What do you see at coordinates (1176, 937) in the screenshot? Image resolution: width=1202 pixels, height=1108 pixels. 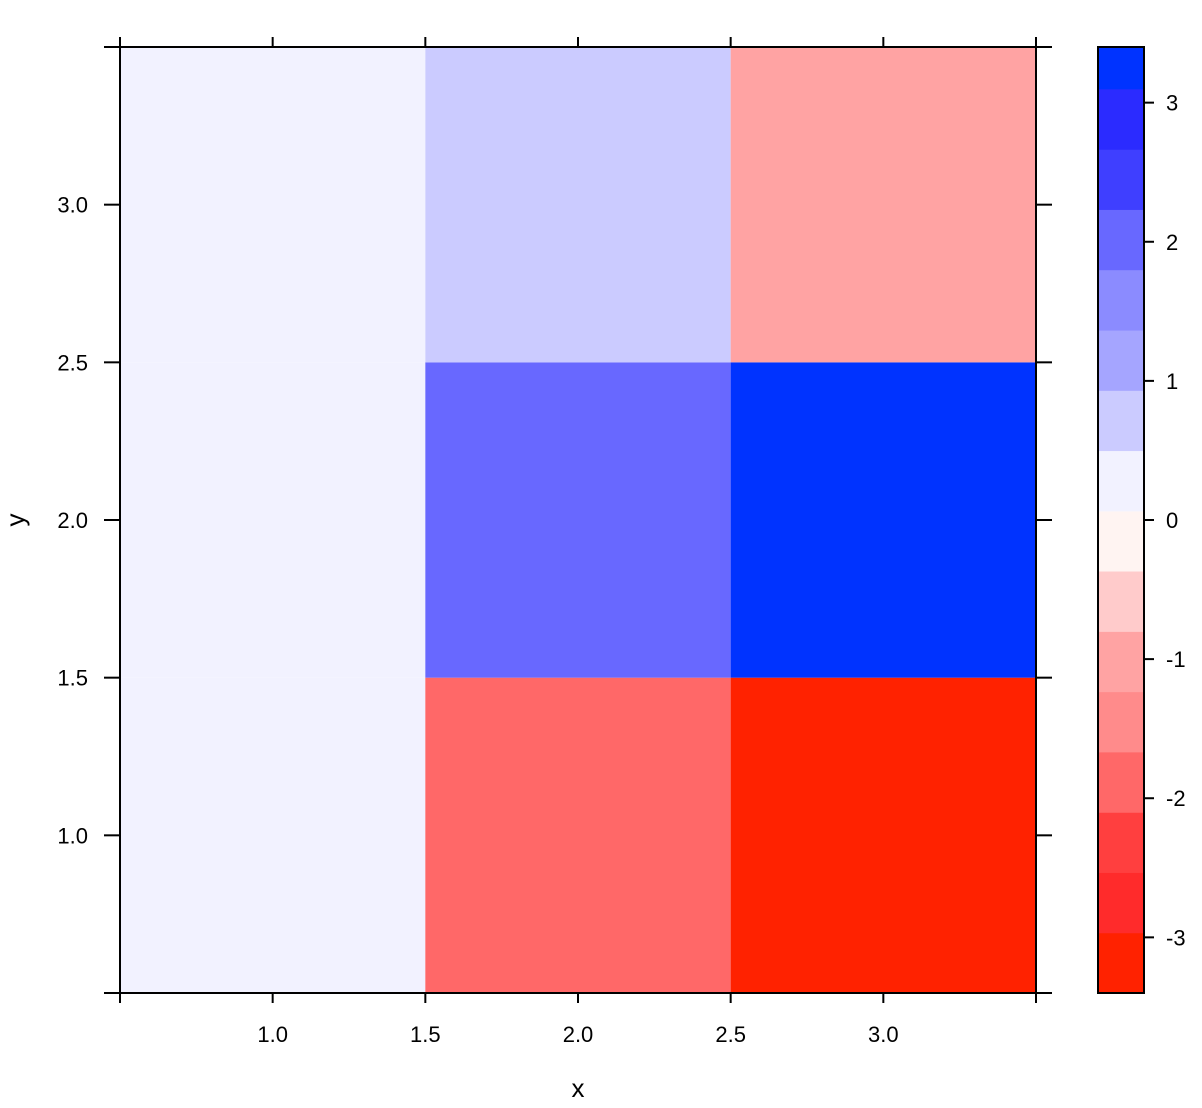 I see `colorbar-tick-label: -3` at bounding box center [1176, 937].